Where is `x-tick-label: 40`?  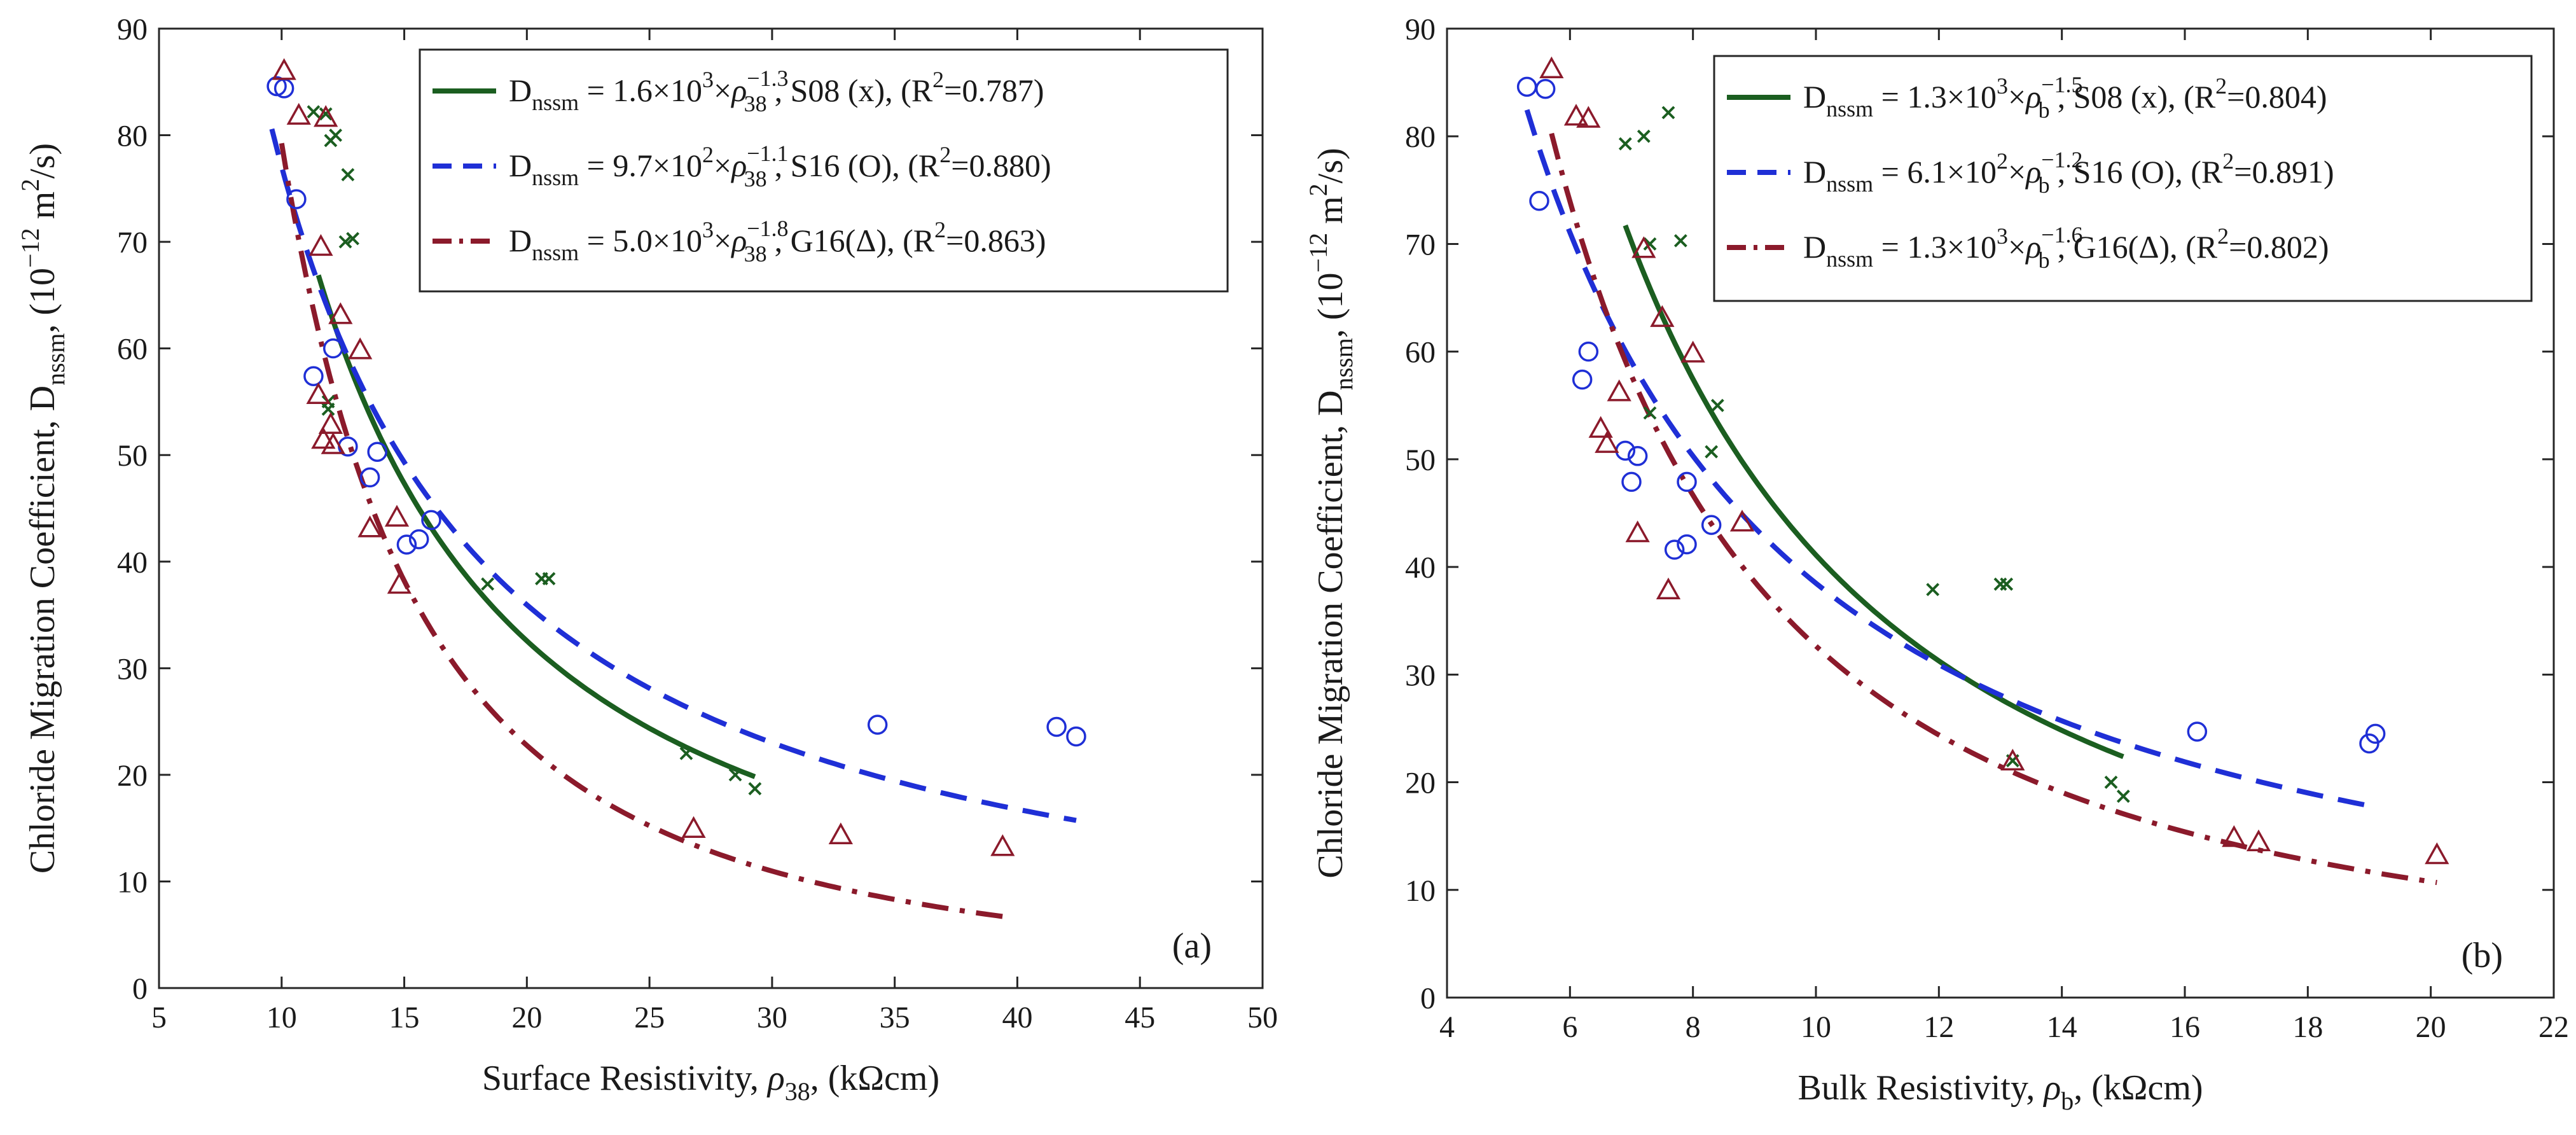
x-tick-label: 40 is located at coordinates (1017, 1017).